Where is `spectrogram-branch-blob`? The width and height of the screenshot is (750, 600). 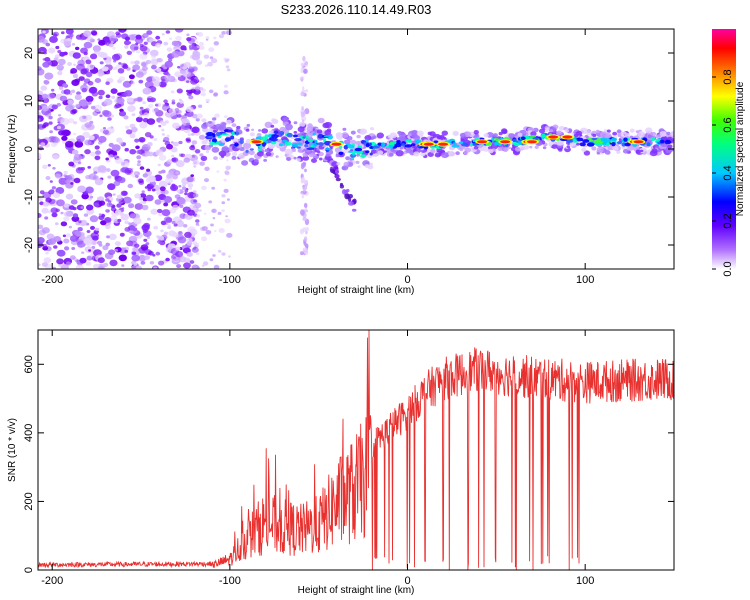
spectrogram-branch-blob is located at coordinates (351, 203).